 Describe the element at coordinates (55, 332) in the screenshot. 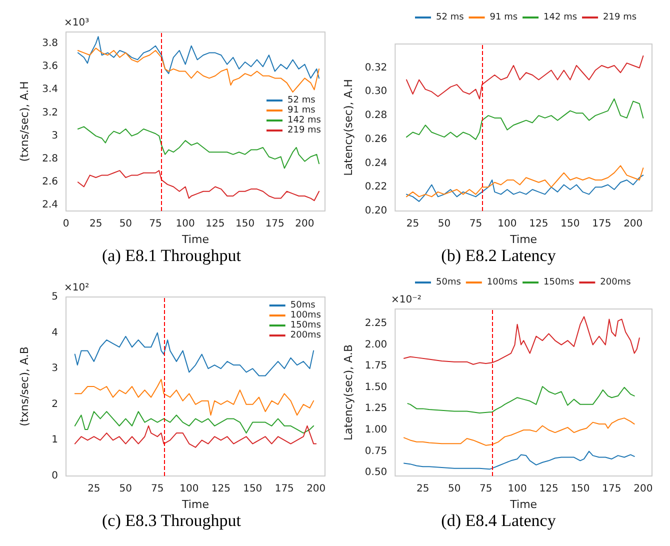

I see `y-tick-label: 4` at that location.